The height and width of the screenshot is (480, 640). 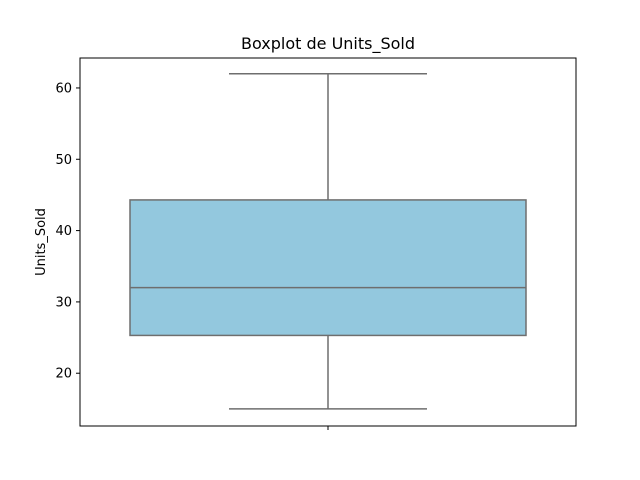 I want to click on y-tick-label: 20, so click(x=63, y=374).